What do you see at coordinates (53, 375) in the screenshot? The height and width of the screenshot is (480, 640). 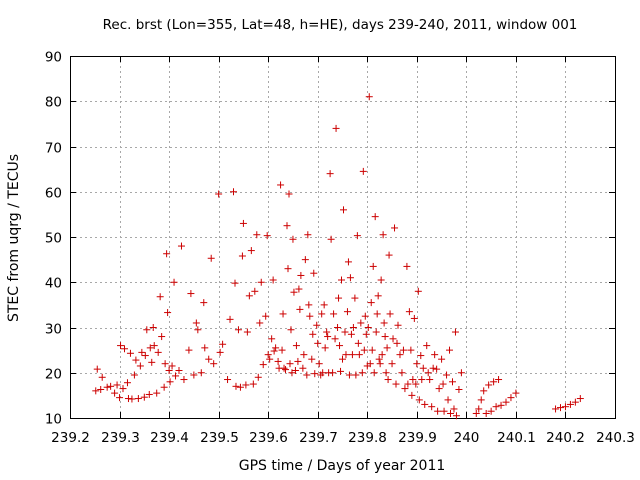 I see `y-tick-label: 20` at bounding box center [53, 375].